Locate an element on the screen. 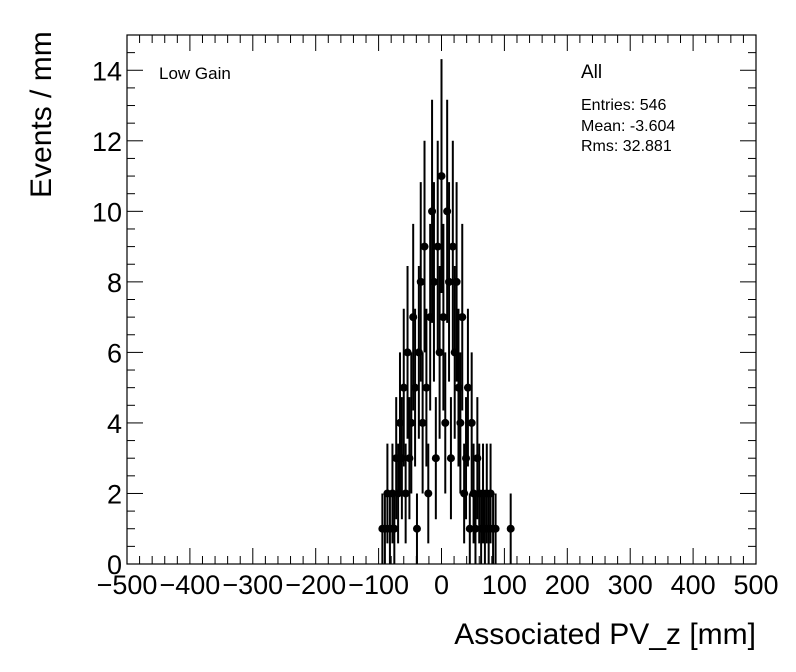 The height and width of the screenshot is (672, 796). y-tick-label: 2 is located at coordinates (114, 494).